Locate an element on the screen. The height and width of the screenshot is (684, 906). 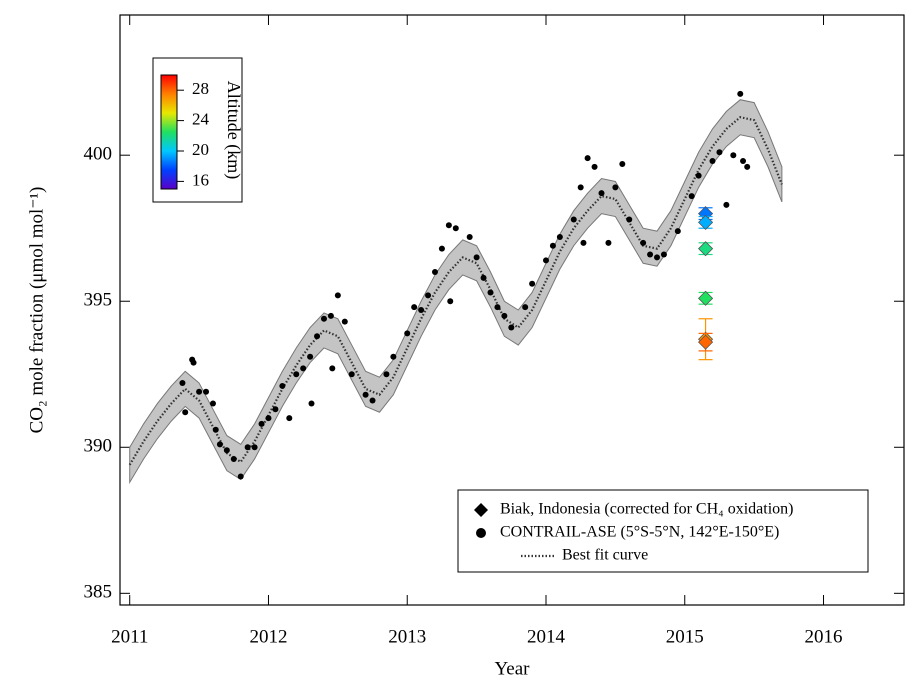
x-tick-label: 2015 is located at coordinates (685, 636).